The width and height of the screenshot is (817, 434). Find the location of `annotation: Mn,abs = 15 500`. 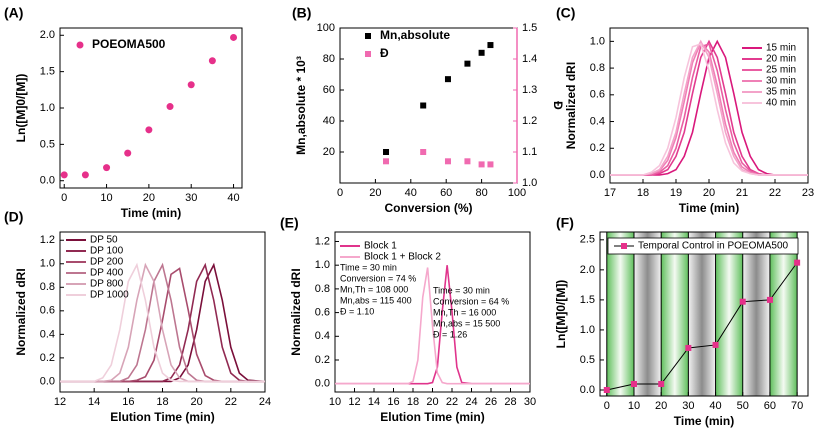

annotation: Mn,abs = 15 500 is located at coordinates (466, 323).